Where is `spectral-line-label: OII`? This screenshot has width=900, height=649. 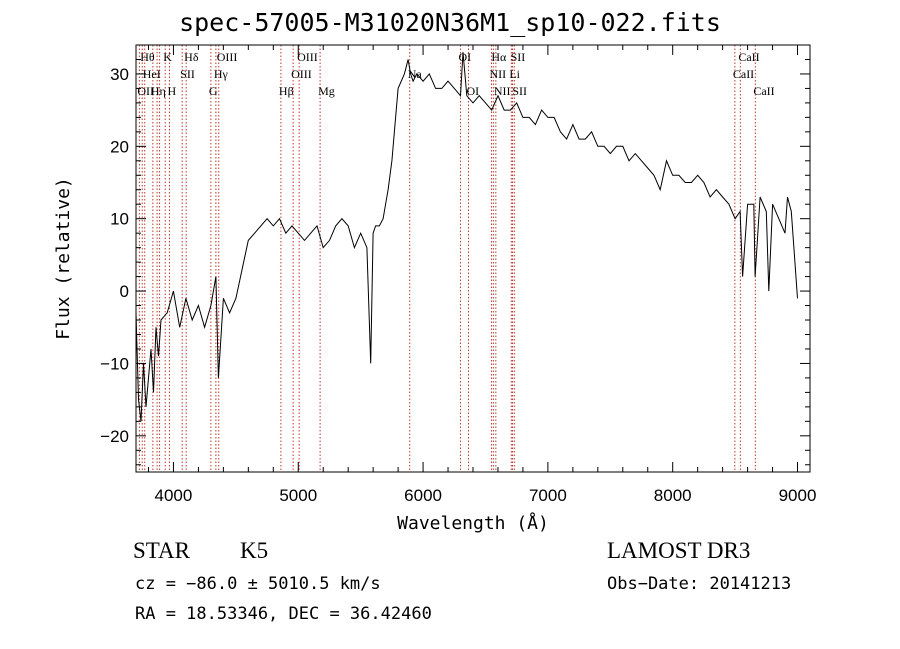
spectral-line-label: OII is located at coordinates (145, 91).